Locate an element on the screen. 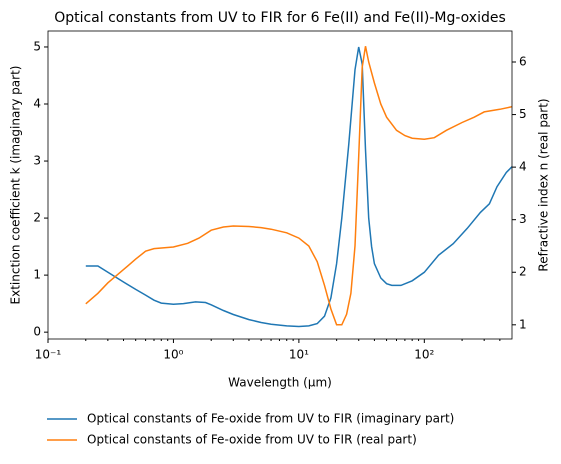 The height and width of the screenshot is (464, 561). y2-axis-label: Refractive index n (real part) is located at coordinates (544, 184).